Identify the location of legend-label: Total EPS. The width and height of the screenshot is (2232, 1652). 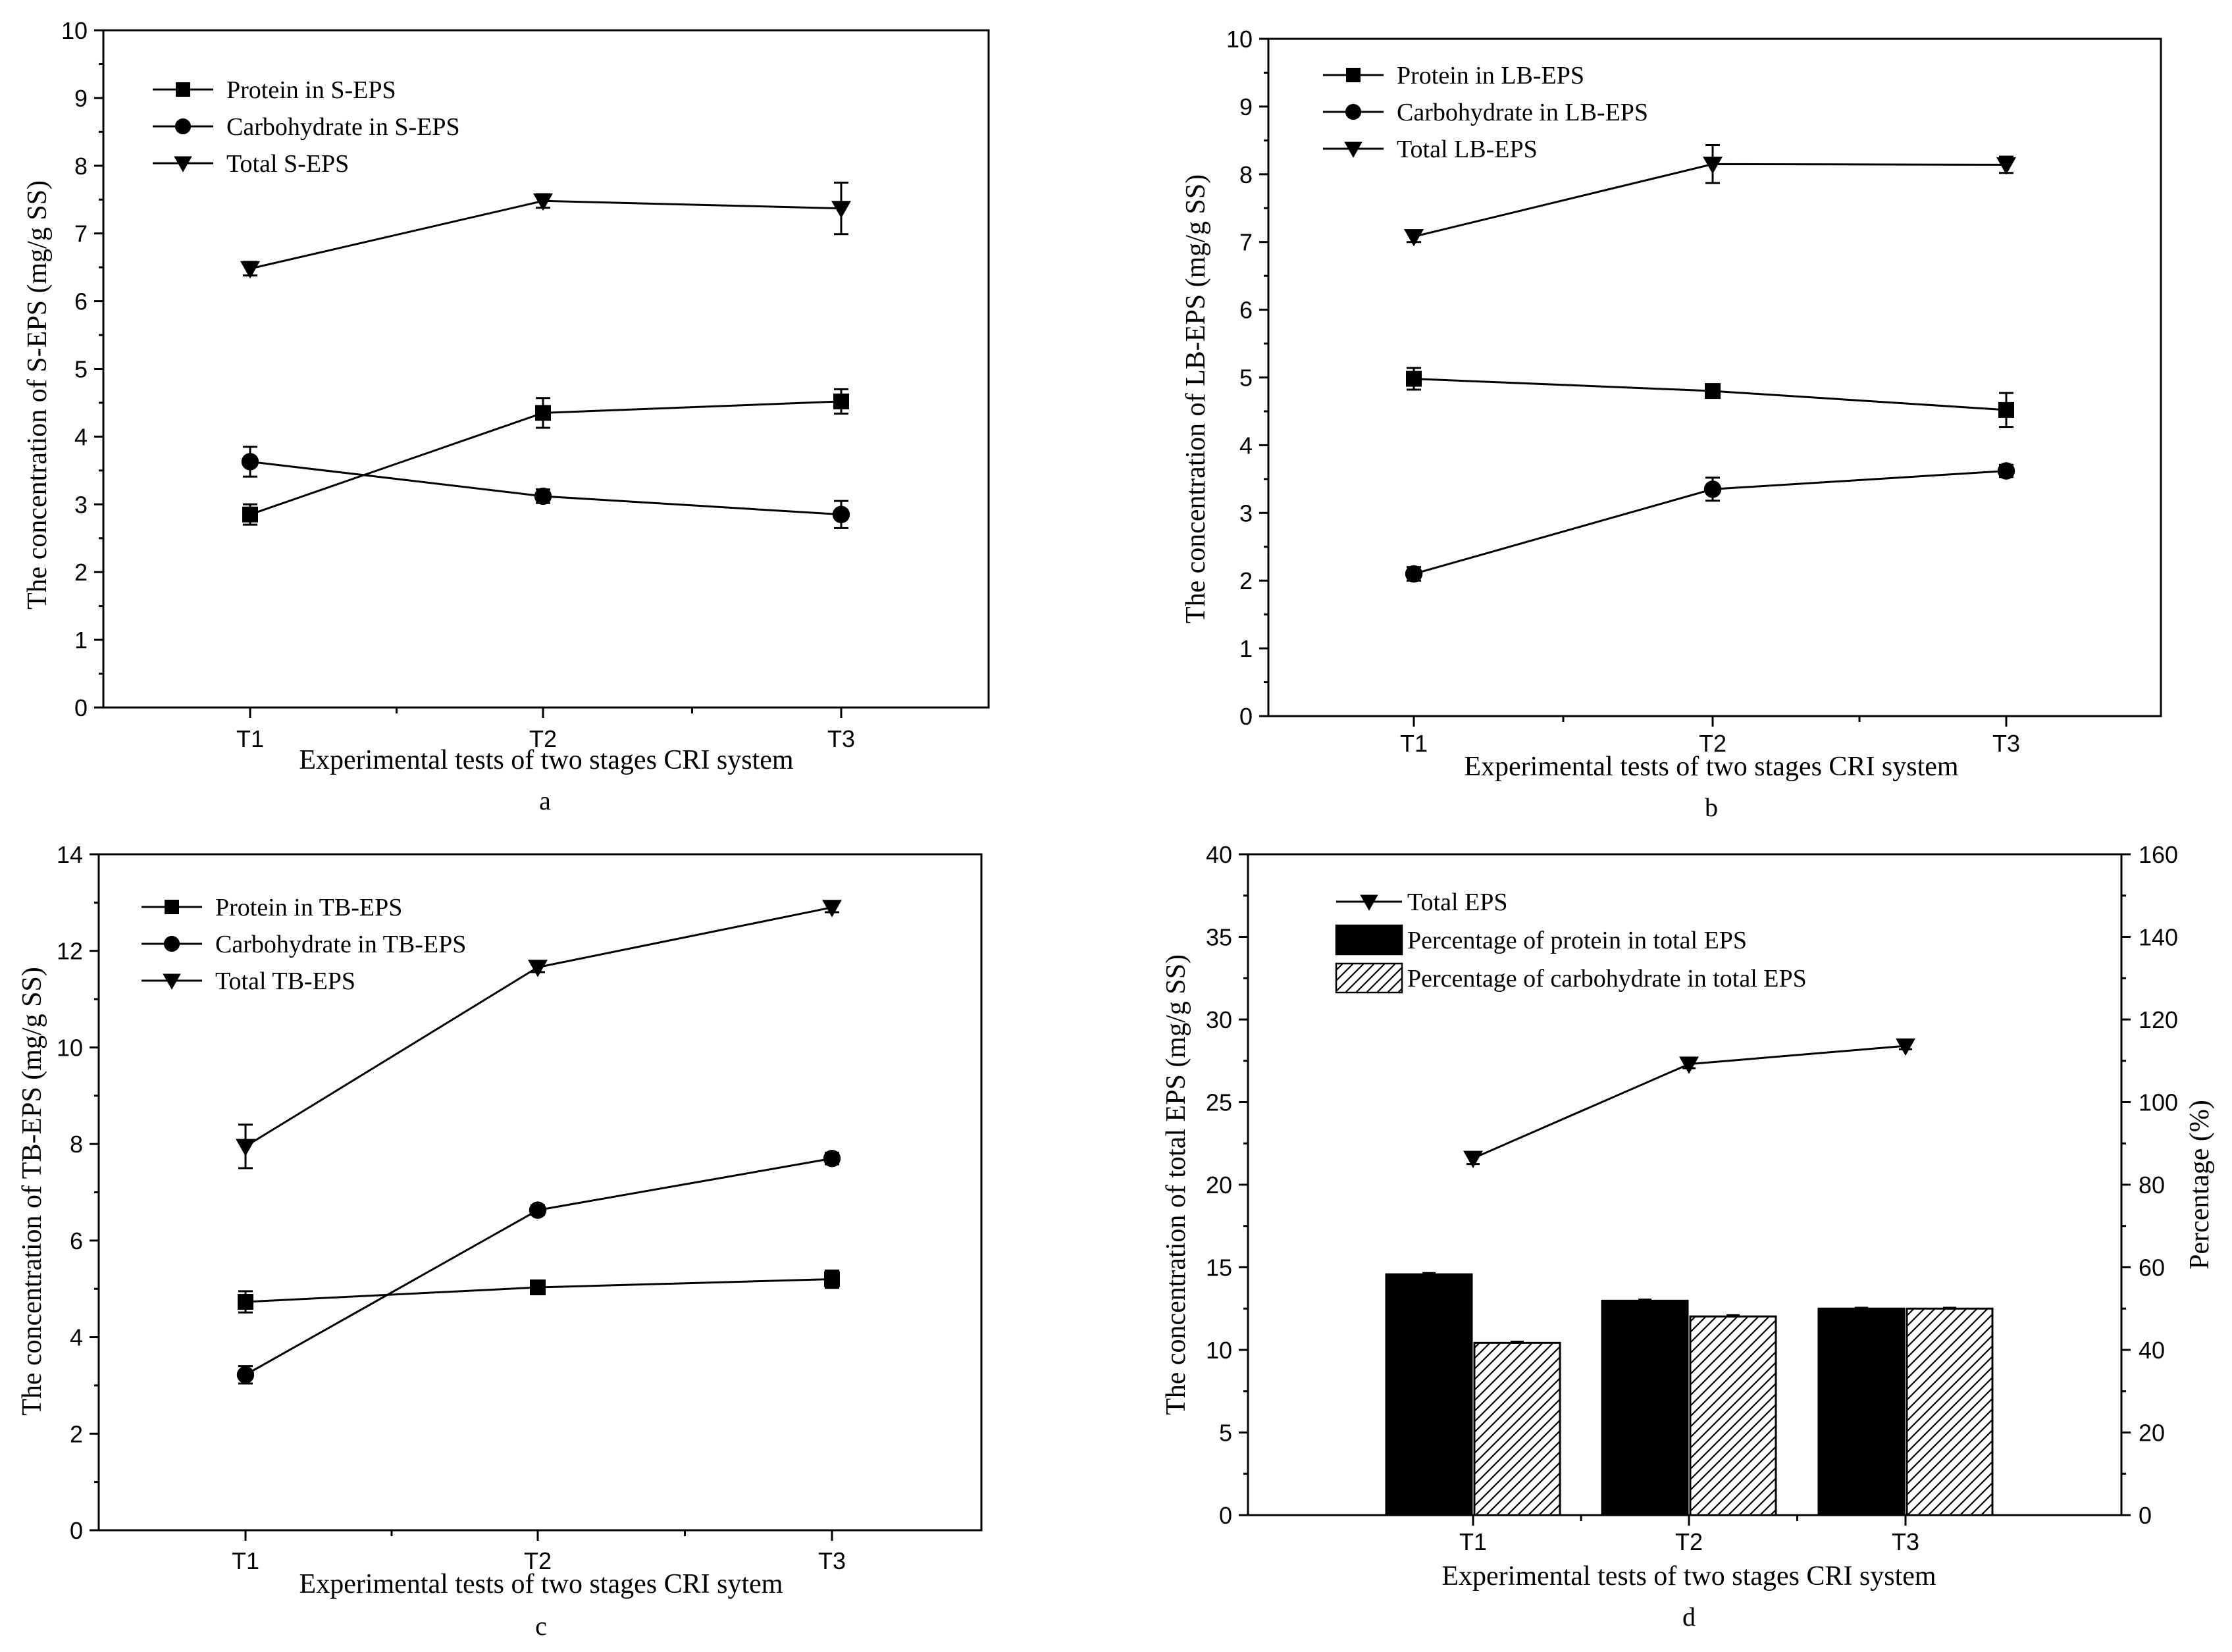
(1458, 902).